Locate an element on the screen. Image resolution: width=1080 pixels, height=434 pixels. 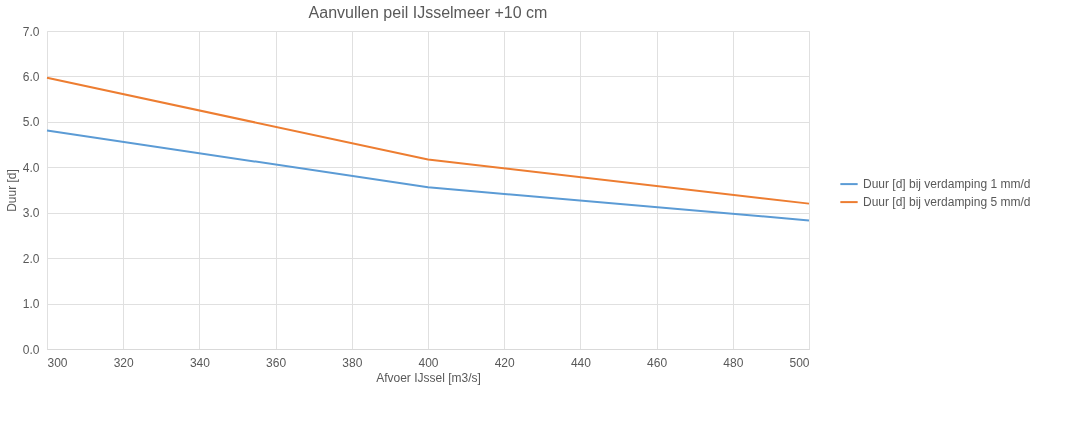
x-tick-label: 440 is located at coordinates (581, 362).